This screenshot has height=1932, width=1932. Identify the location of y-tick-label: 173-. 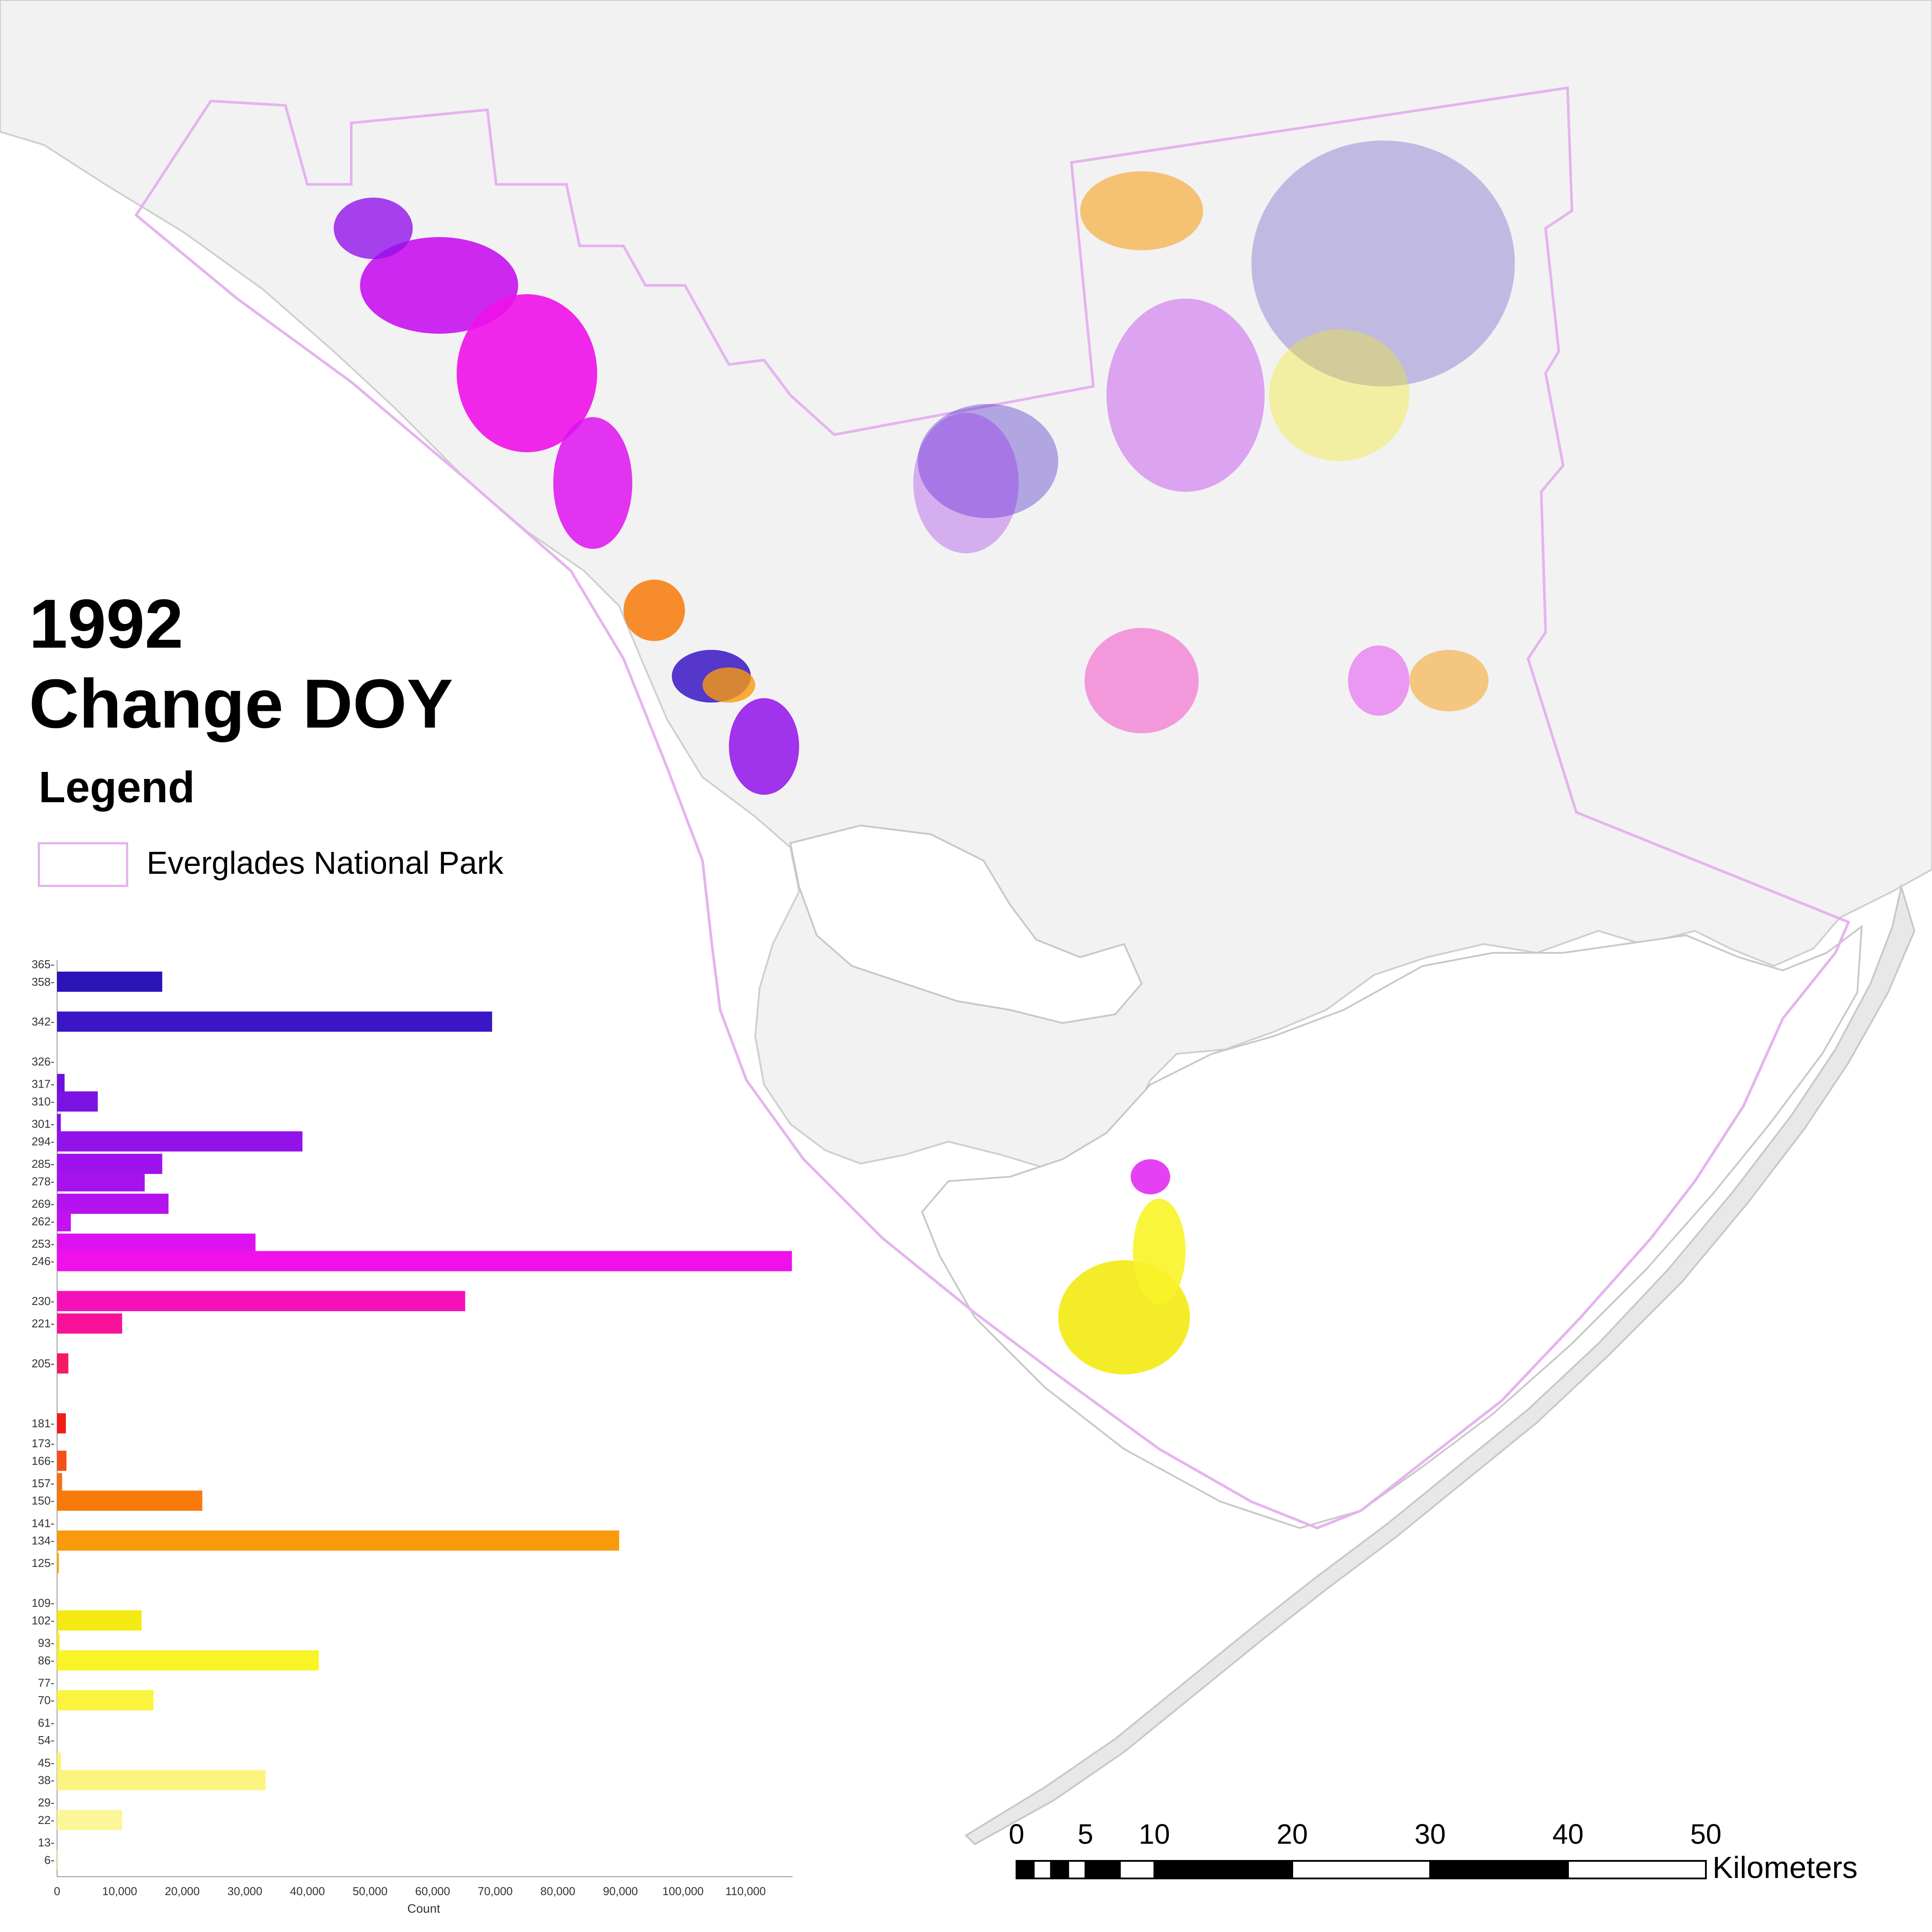
(43, 1444).